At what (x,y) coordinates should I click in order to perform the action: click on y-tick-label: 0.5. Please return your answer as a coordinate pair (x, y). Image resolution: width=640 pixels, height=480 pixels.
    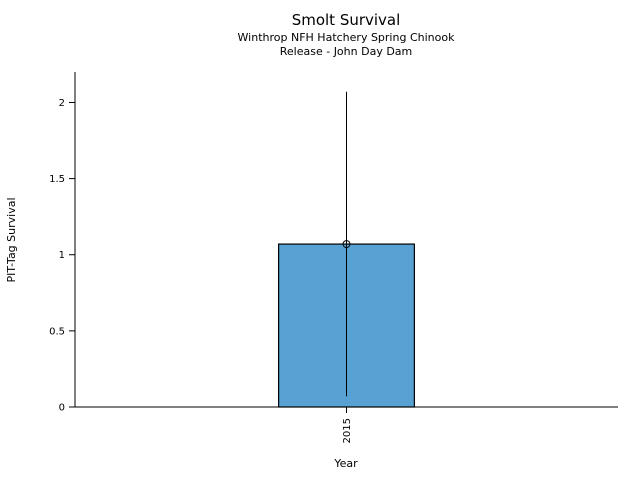
    Looking at the image, I should click on (57, 331).